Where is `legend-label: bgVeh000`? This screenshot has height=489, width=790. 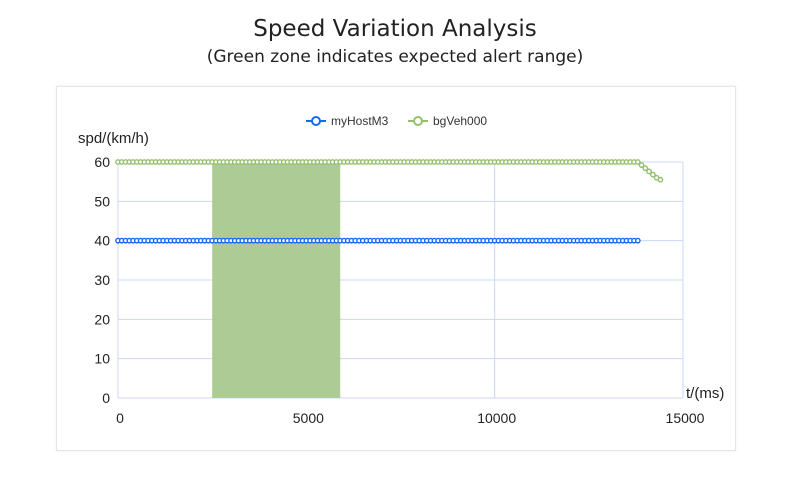 legend-label: bgVeh000 is located at coordinates (460, 121).